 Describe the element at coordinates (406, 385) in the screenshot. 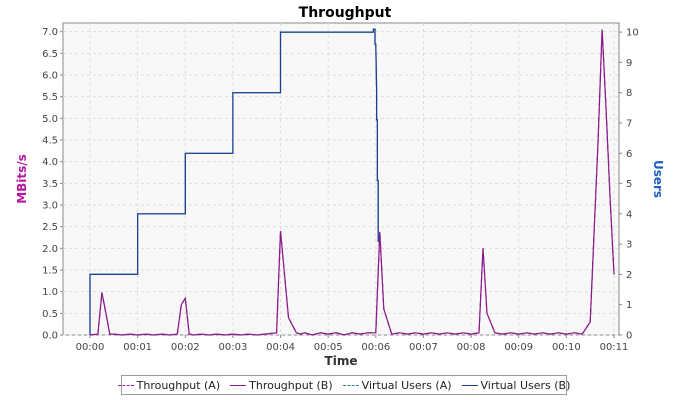

I see `legend-label: Virtual Users (A)` at that location.